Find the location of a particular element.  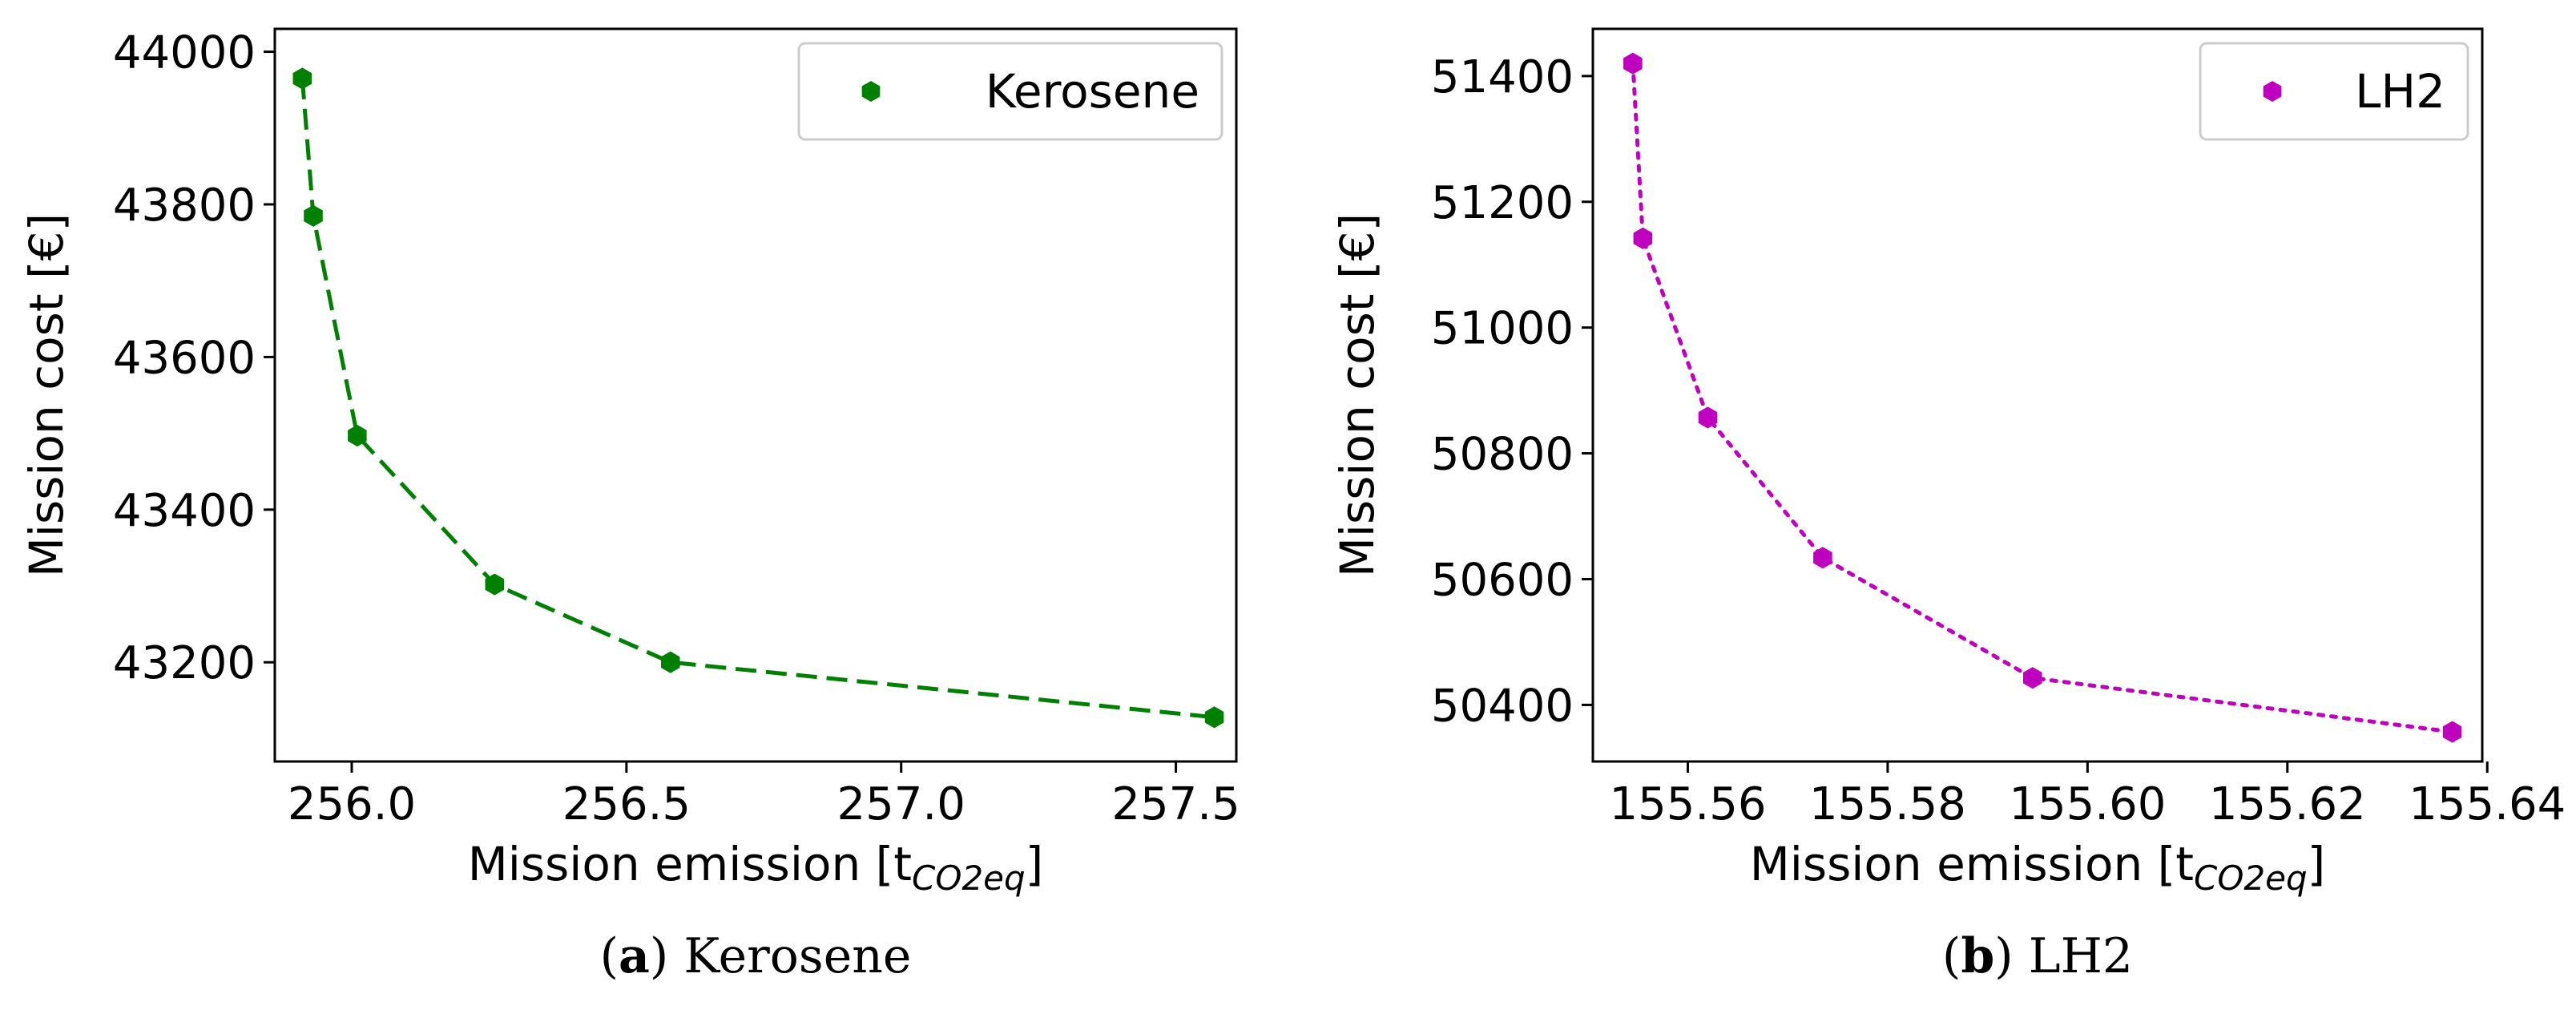

y-tick-label: 50600 is located at coordinates (1502, 580).